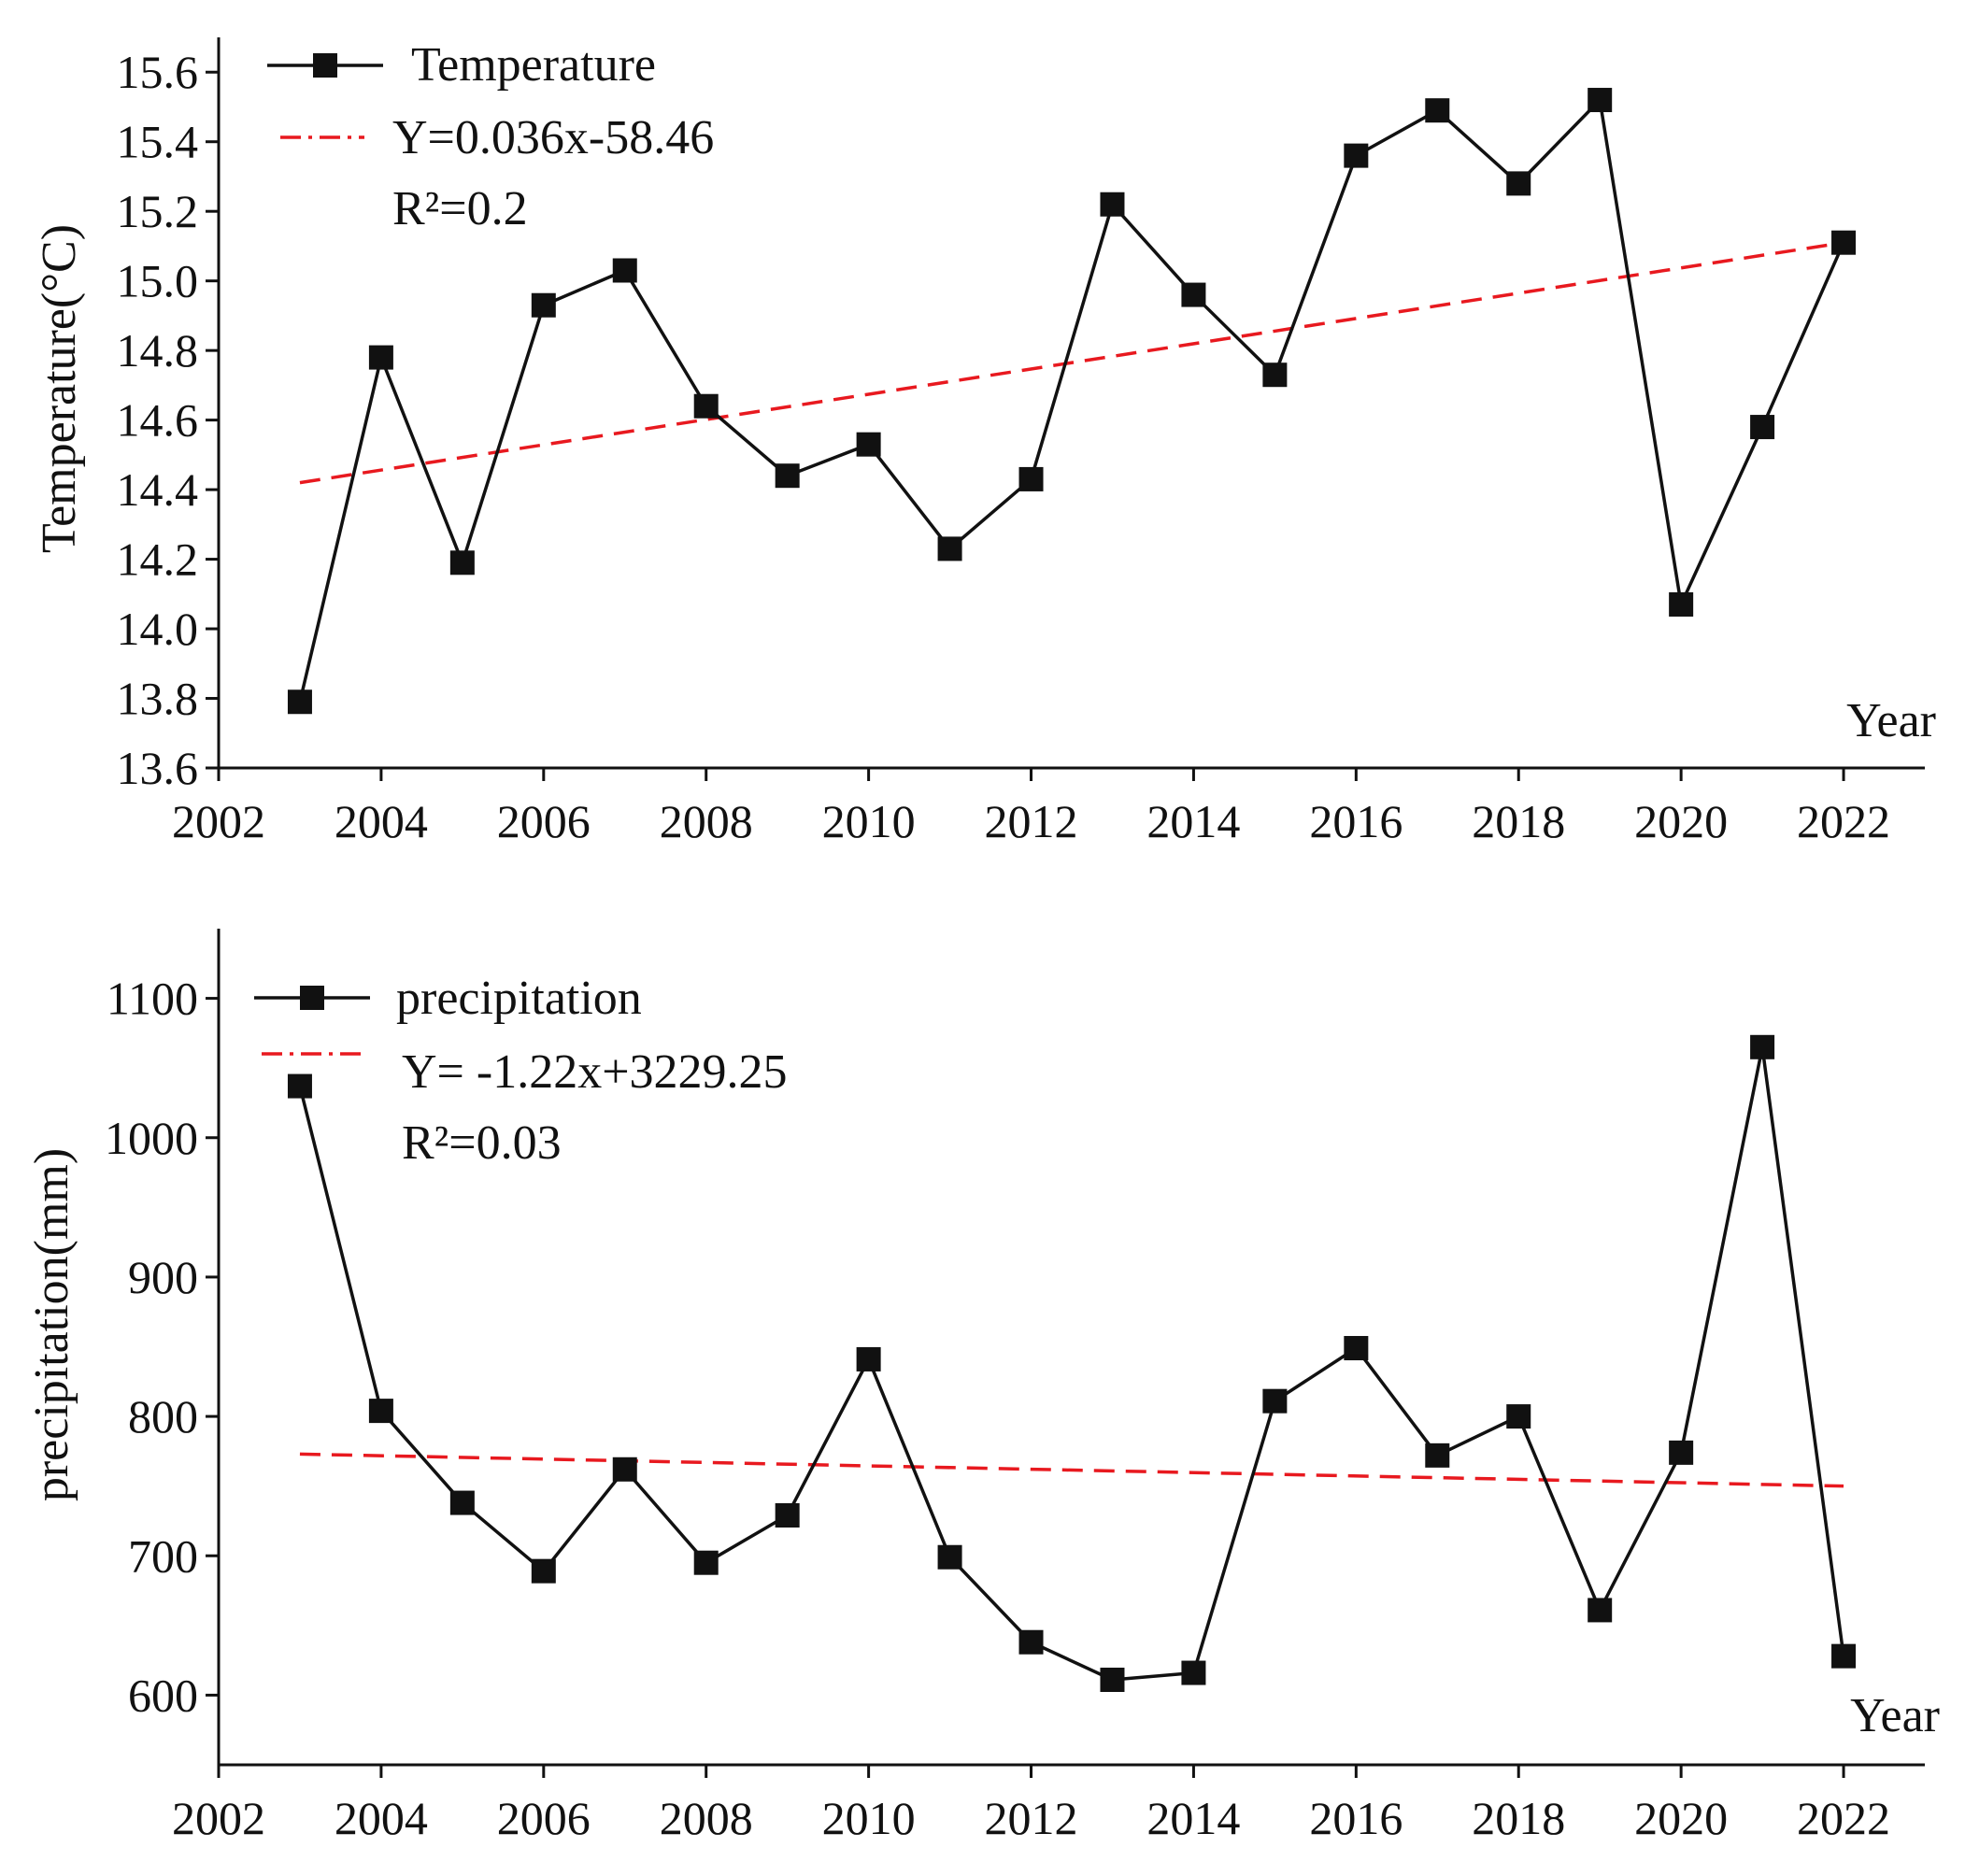 Image resolution: width=1965 pixels, height=1876 pixels. Describe the element at coordinates (158, 420) in the screenshot. I see `y-tick-label: 14.6` at that location.